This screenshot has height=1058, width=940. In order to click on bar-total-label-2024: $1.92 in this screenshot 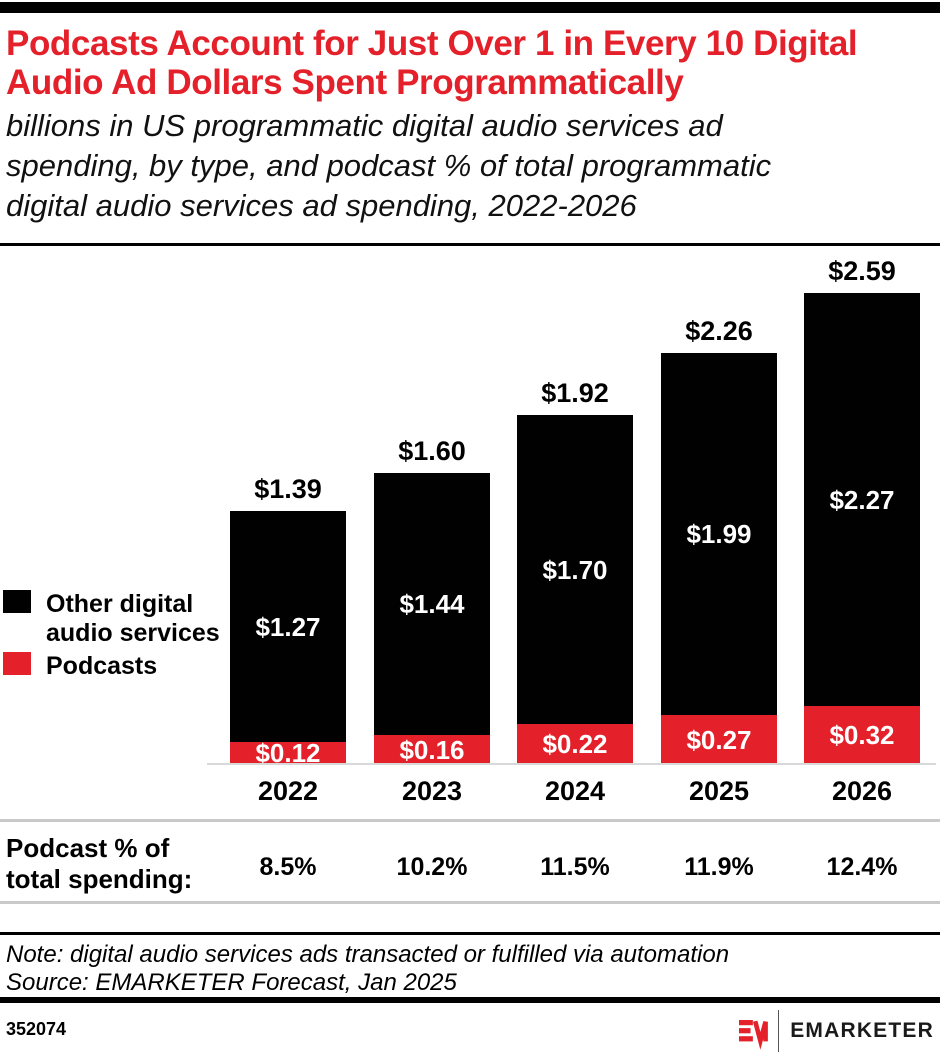, I will do `click(575, 393)`.